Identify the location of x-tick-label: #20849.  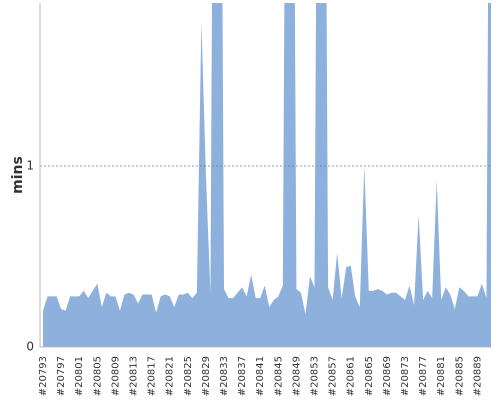
(296, 376).